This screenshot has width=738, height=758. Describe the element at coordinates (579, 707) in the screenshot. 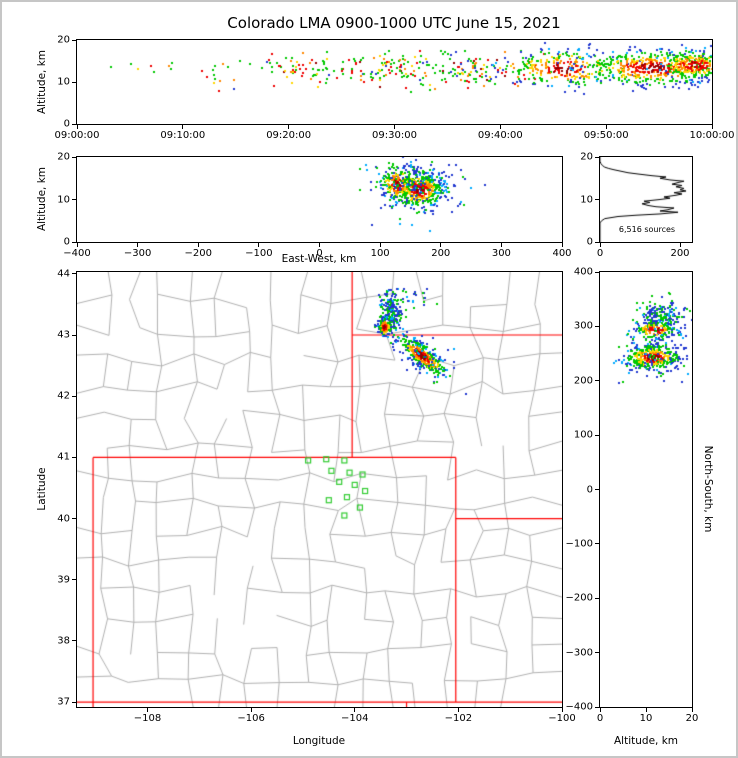

I see `ns_height-ytick-label: −400` at that location.